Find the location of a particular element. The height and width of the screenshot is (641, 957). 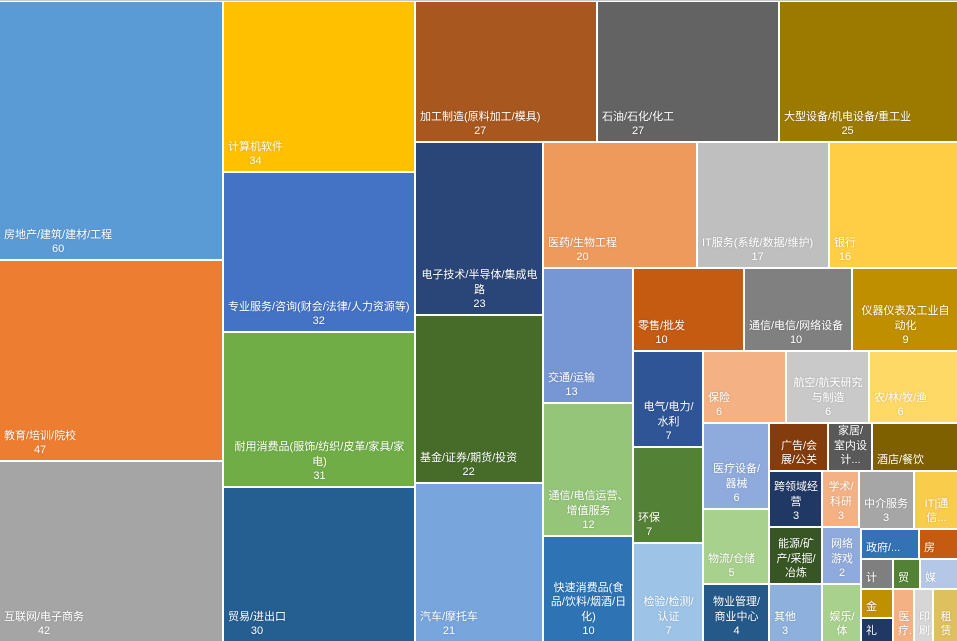

treemap-cell: 金 is located at coordinates (877, 603).